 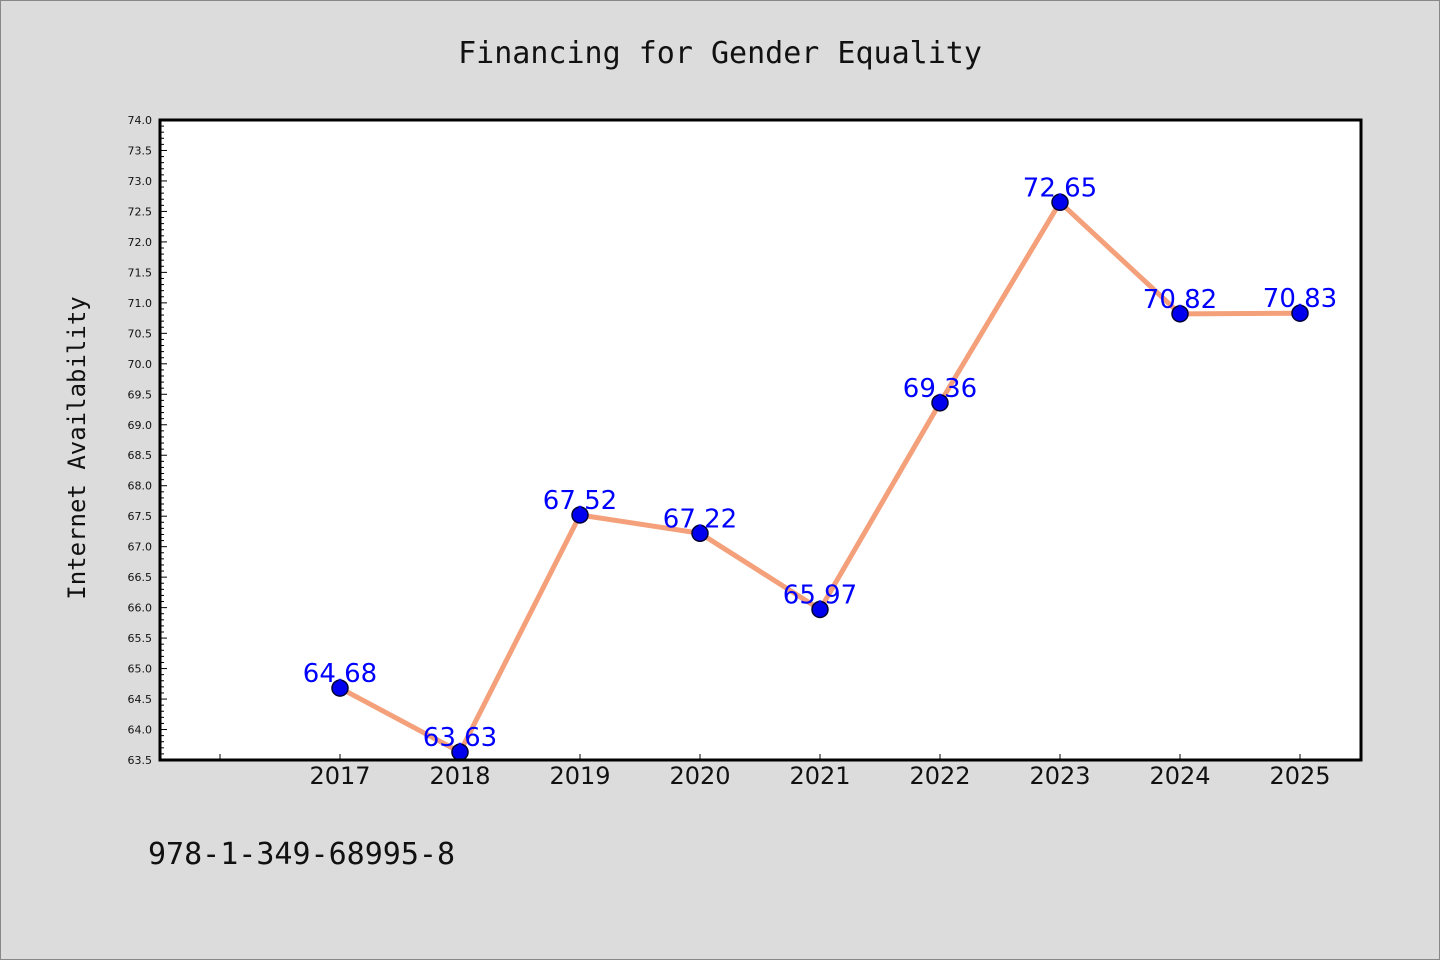 What do you see at coordinates (140, 333) in the screenshot?
I see `y-tick-label: 70.5` at bounding box center [140, 333].